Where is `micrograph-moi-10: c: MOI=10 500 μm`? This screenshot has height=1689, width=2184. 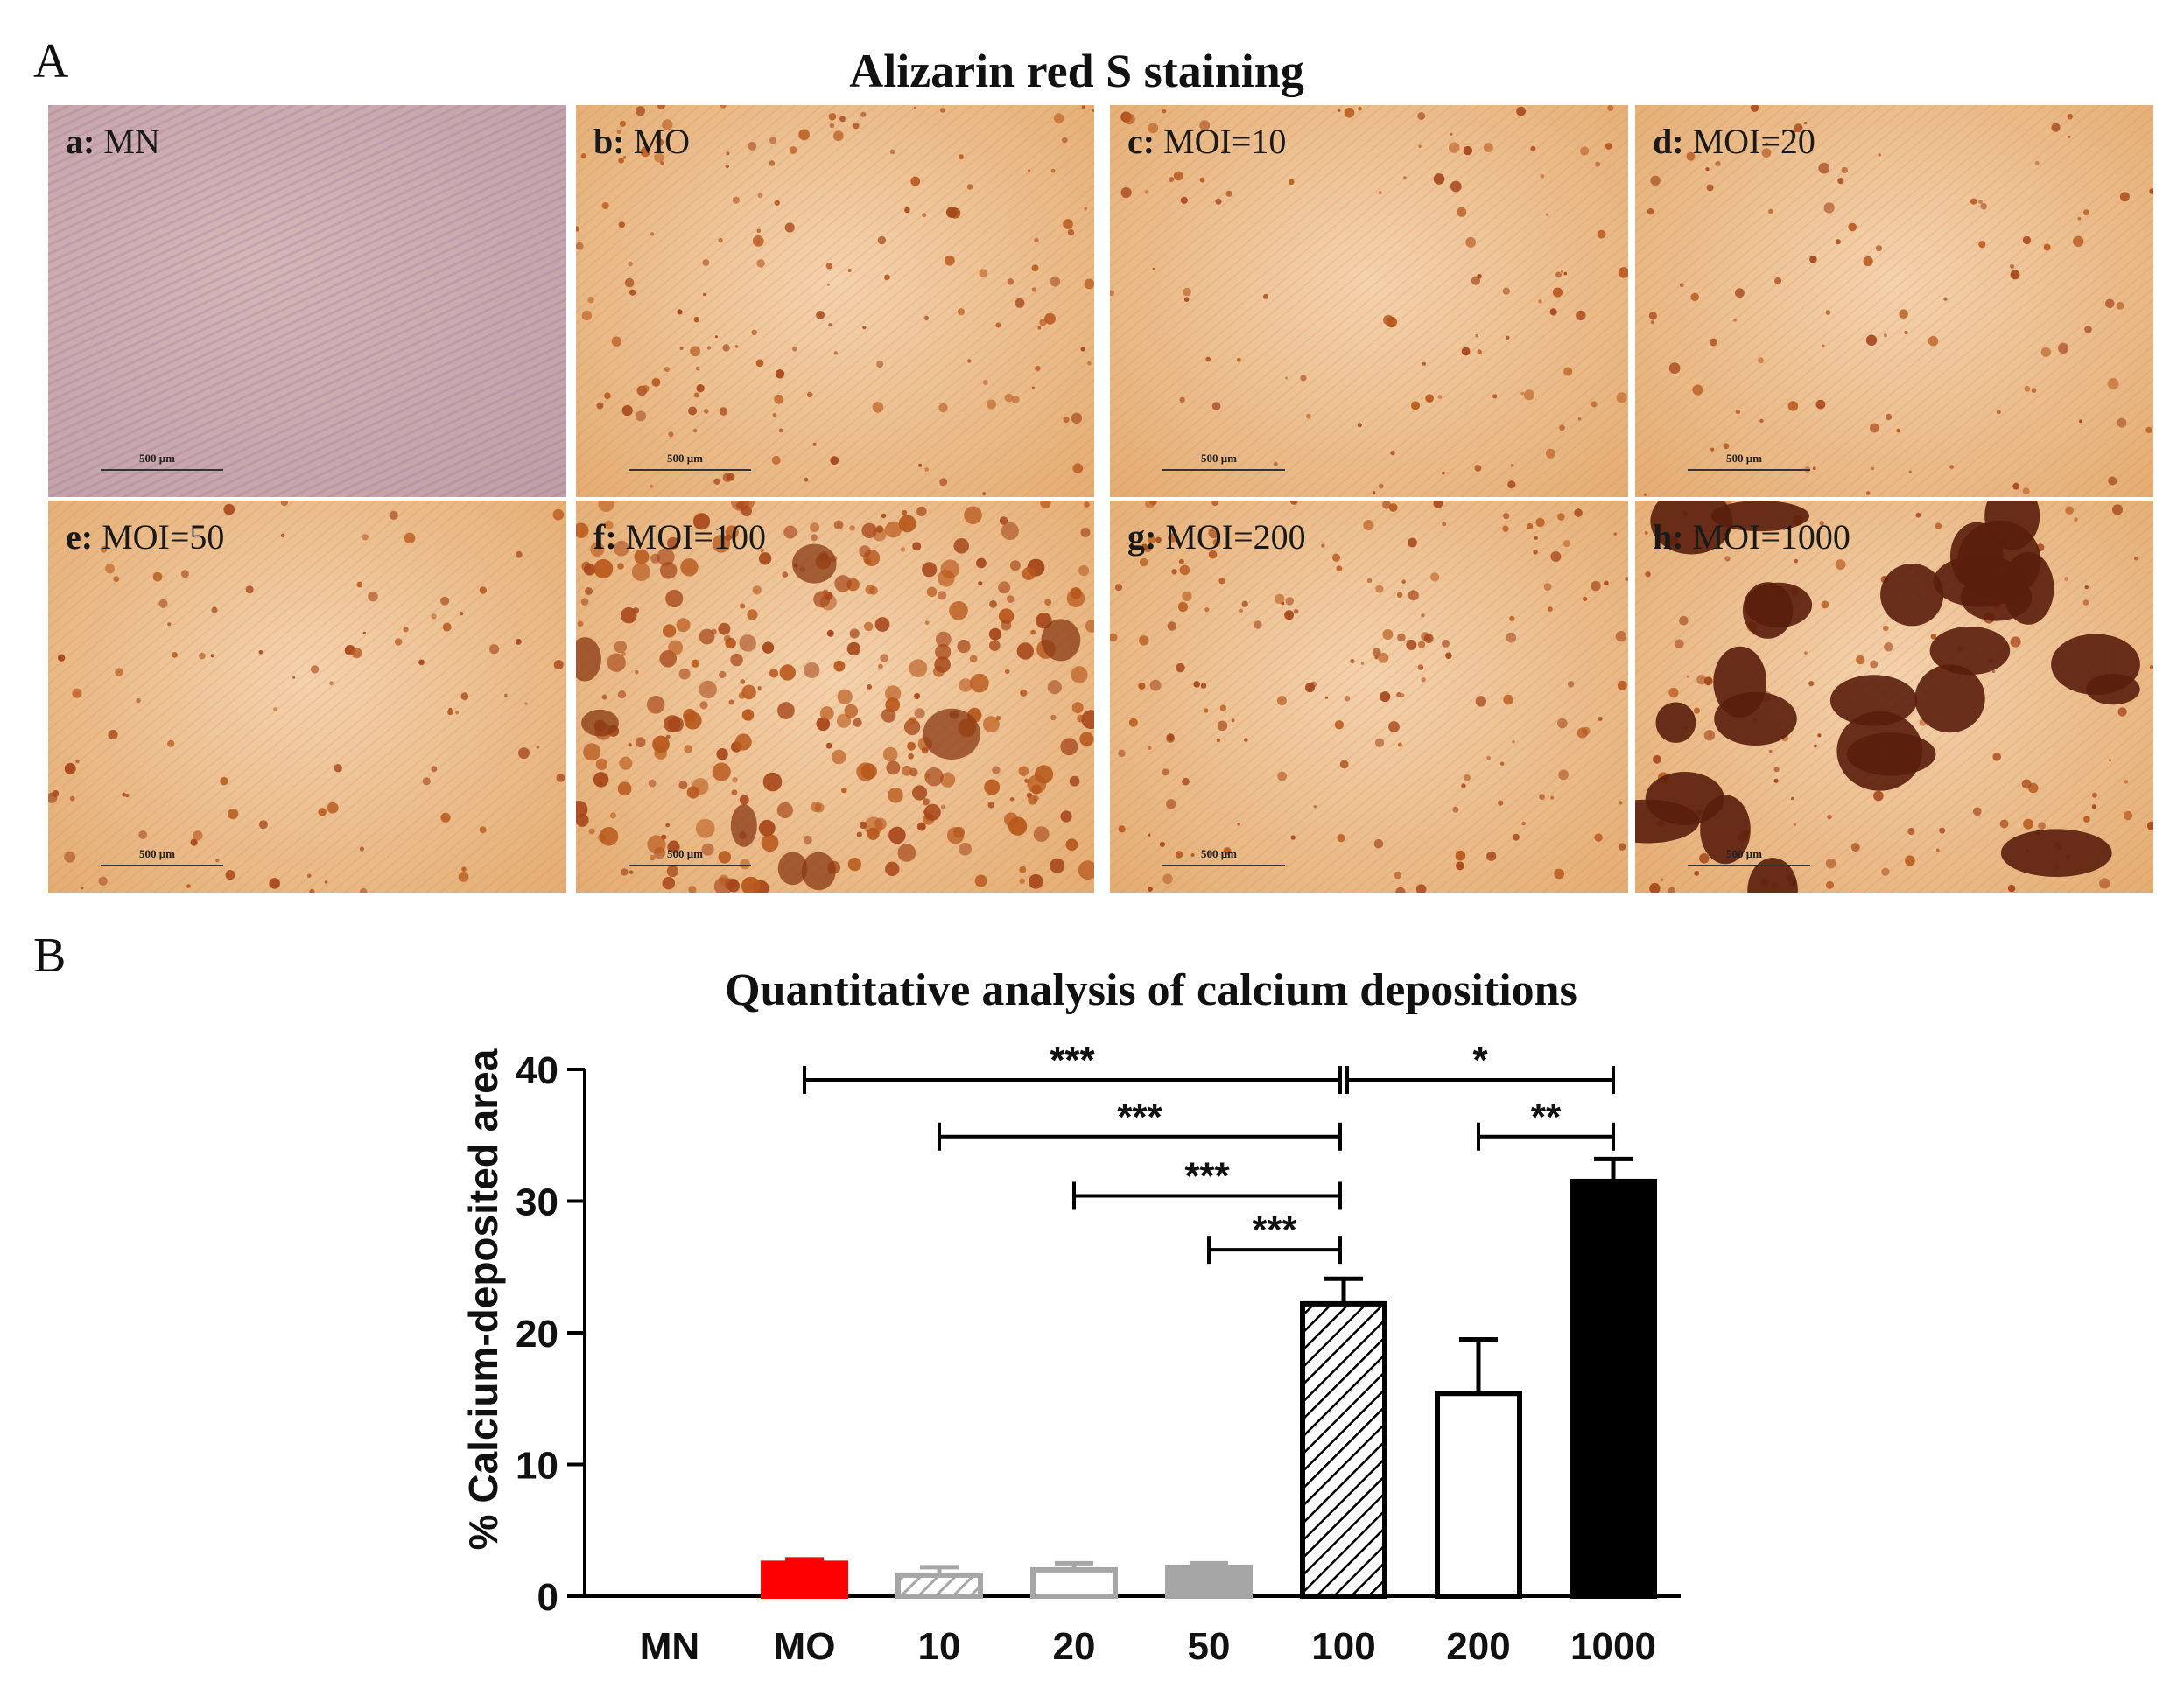 micrograph-moi-10: c: MOI=10 500 μm is located at coordinates (1369, 301).